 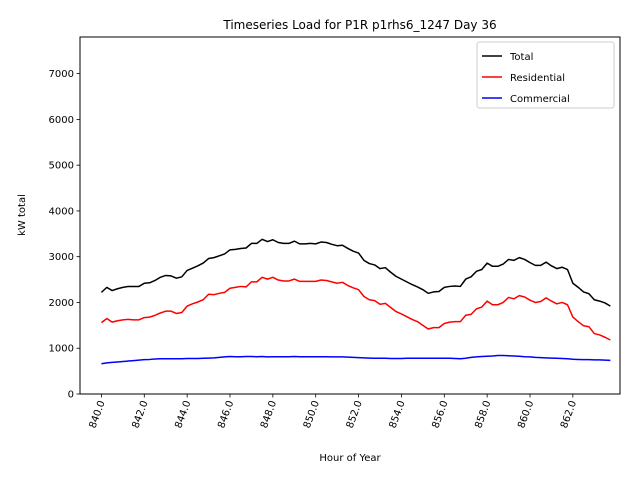 What do you see at coordinates (140, 414) in the screenshot?
I see `x-tick-label: 842.0` at bounding box center [140, 414].